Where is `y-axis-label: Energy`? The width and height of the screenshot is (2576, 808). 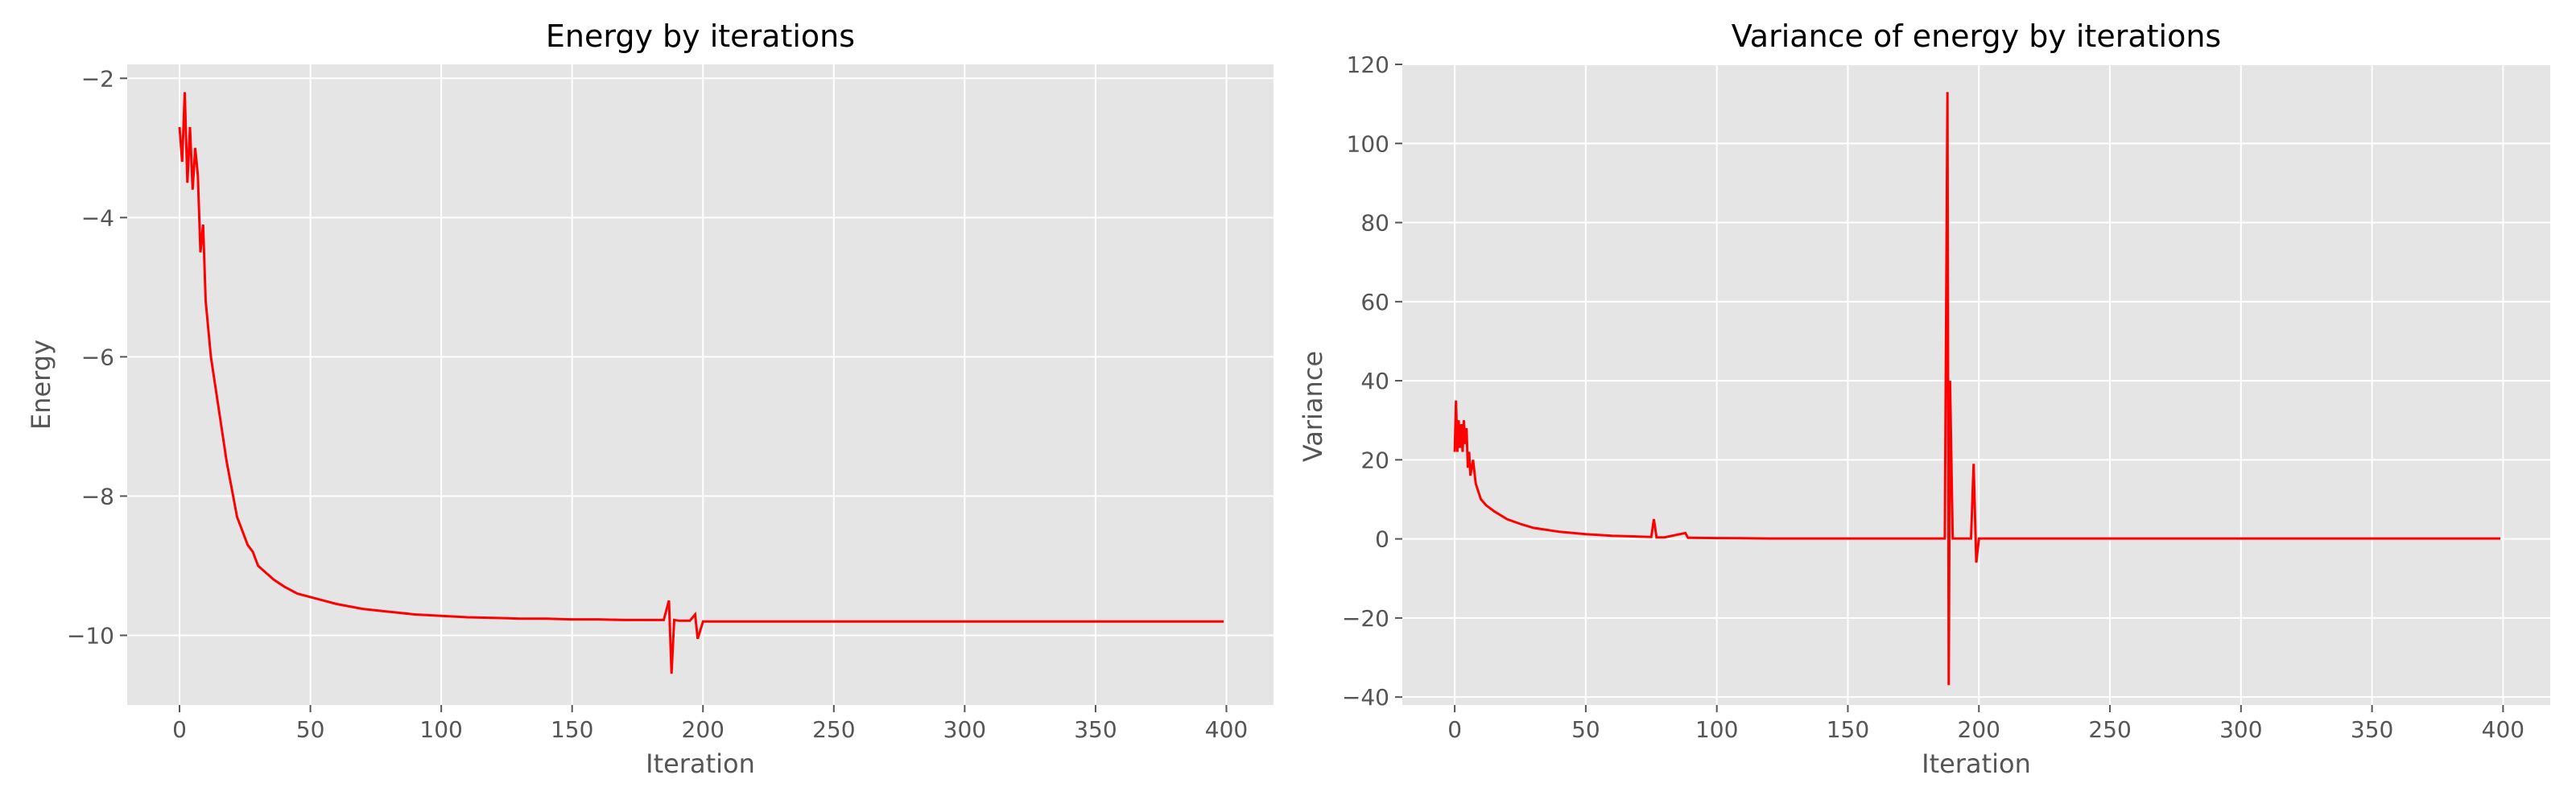 y-axis-label: Energy is located at coordinates (41, 385).